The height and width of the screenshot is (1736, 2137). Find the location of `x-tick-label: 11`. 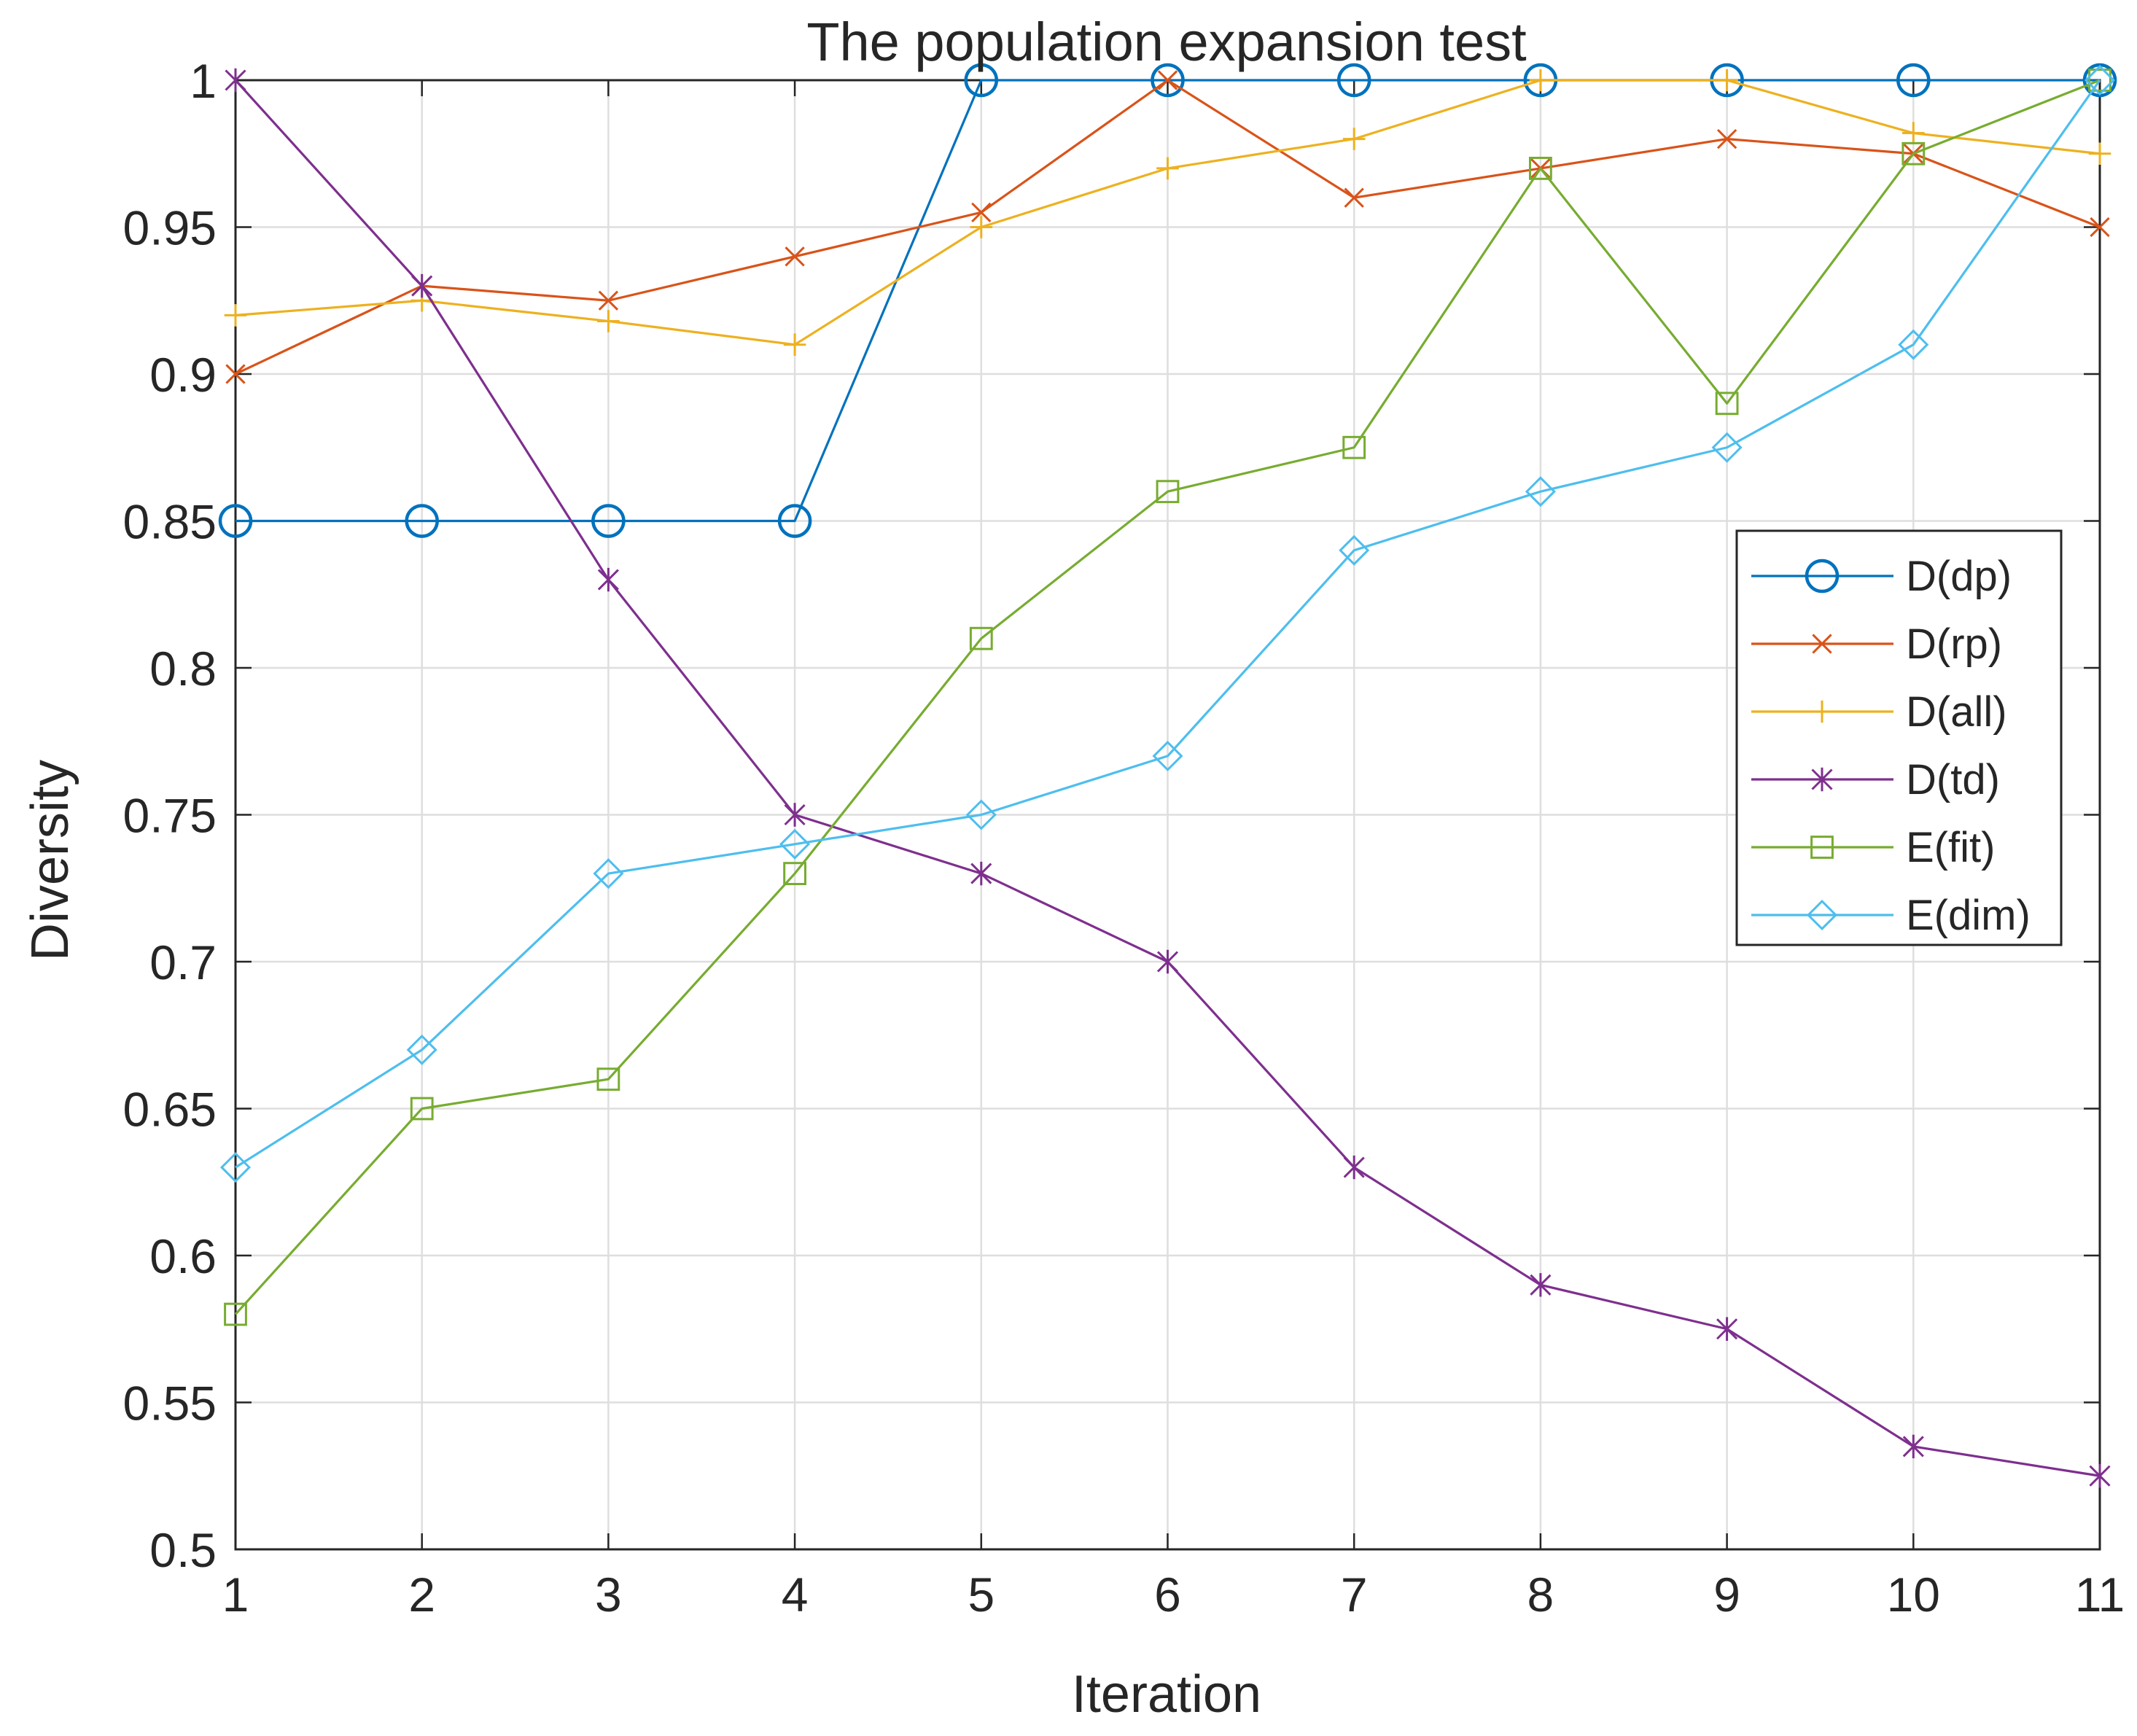

x-tick-label: 11 is located at coordinates (2100, 1595).